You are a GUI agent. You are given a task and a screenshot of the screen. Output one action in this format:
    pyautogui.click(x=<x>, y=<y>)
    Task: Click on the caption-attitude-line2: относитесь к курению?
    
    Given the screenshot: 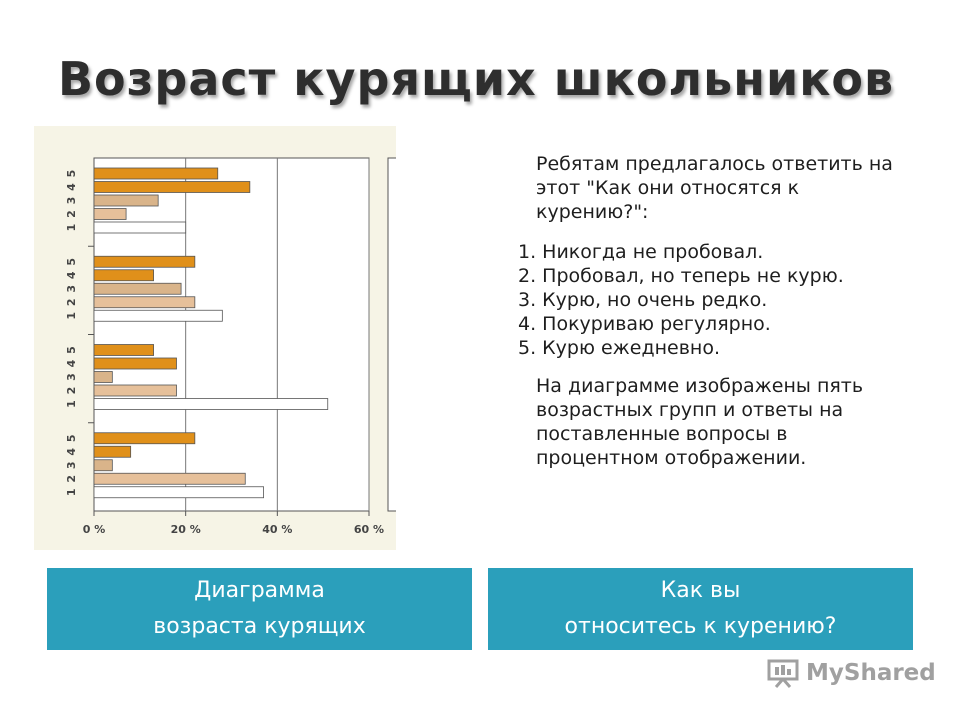 What is the action you would take?
    pyautogui.click(x=700, y=626)
    